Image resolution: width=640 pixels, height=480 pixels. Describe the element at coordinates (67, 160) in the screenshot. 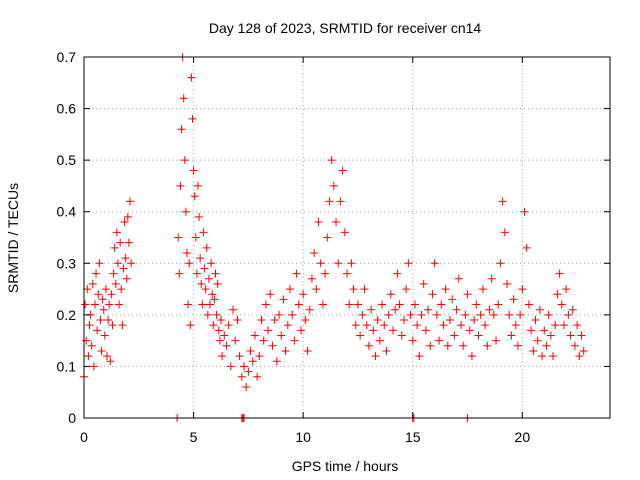

I see `y-tick-label: 0.5` at that location.